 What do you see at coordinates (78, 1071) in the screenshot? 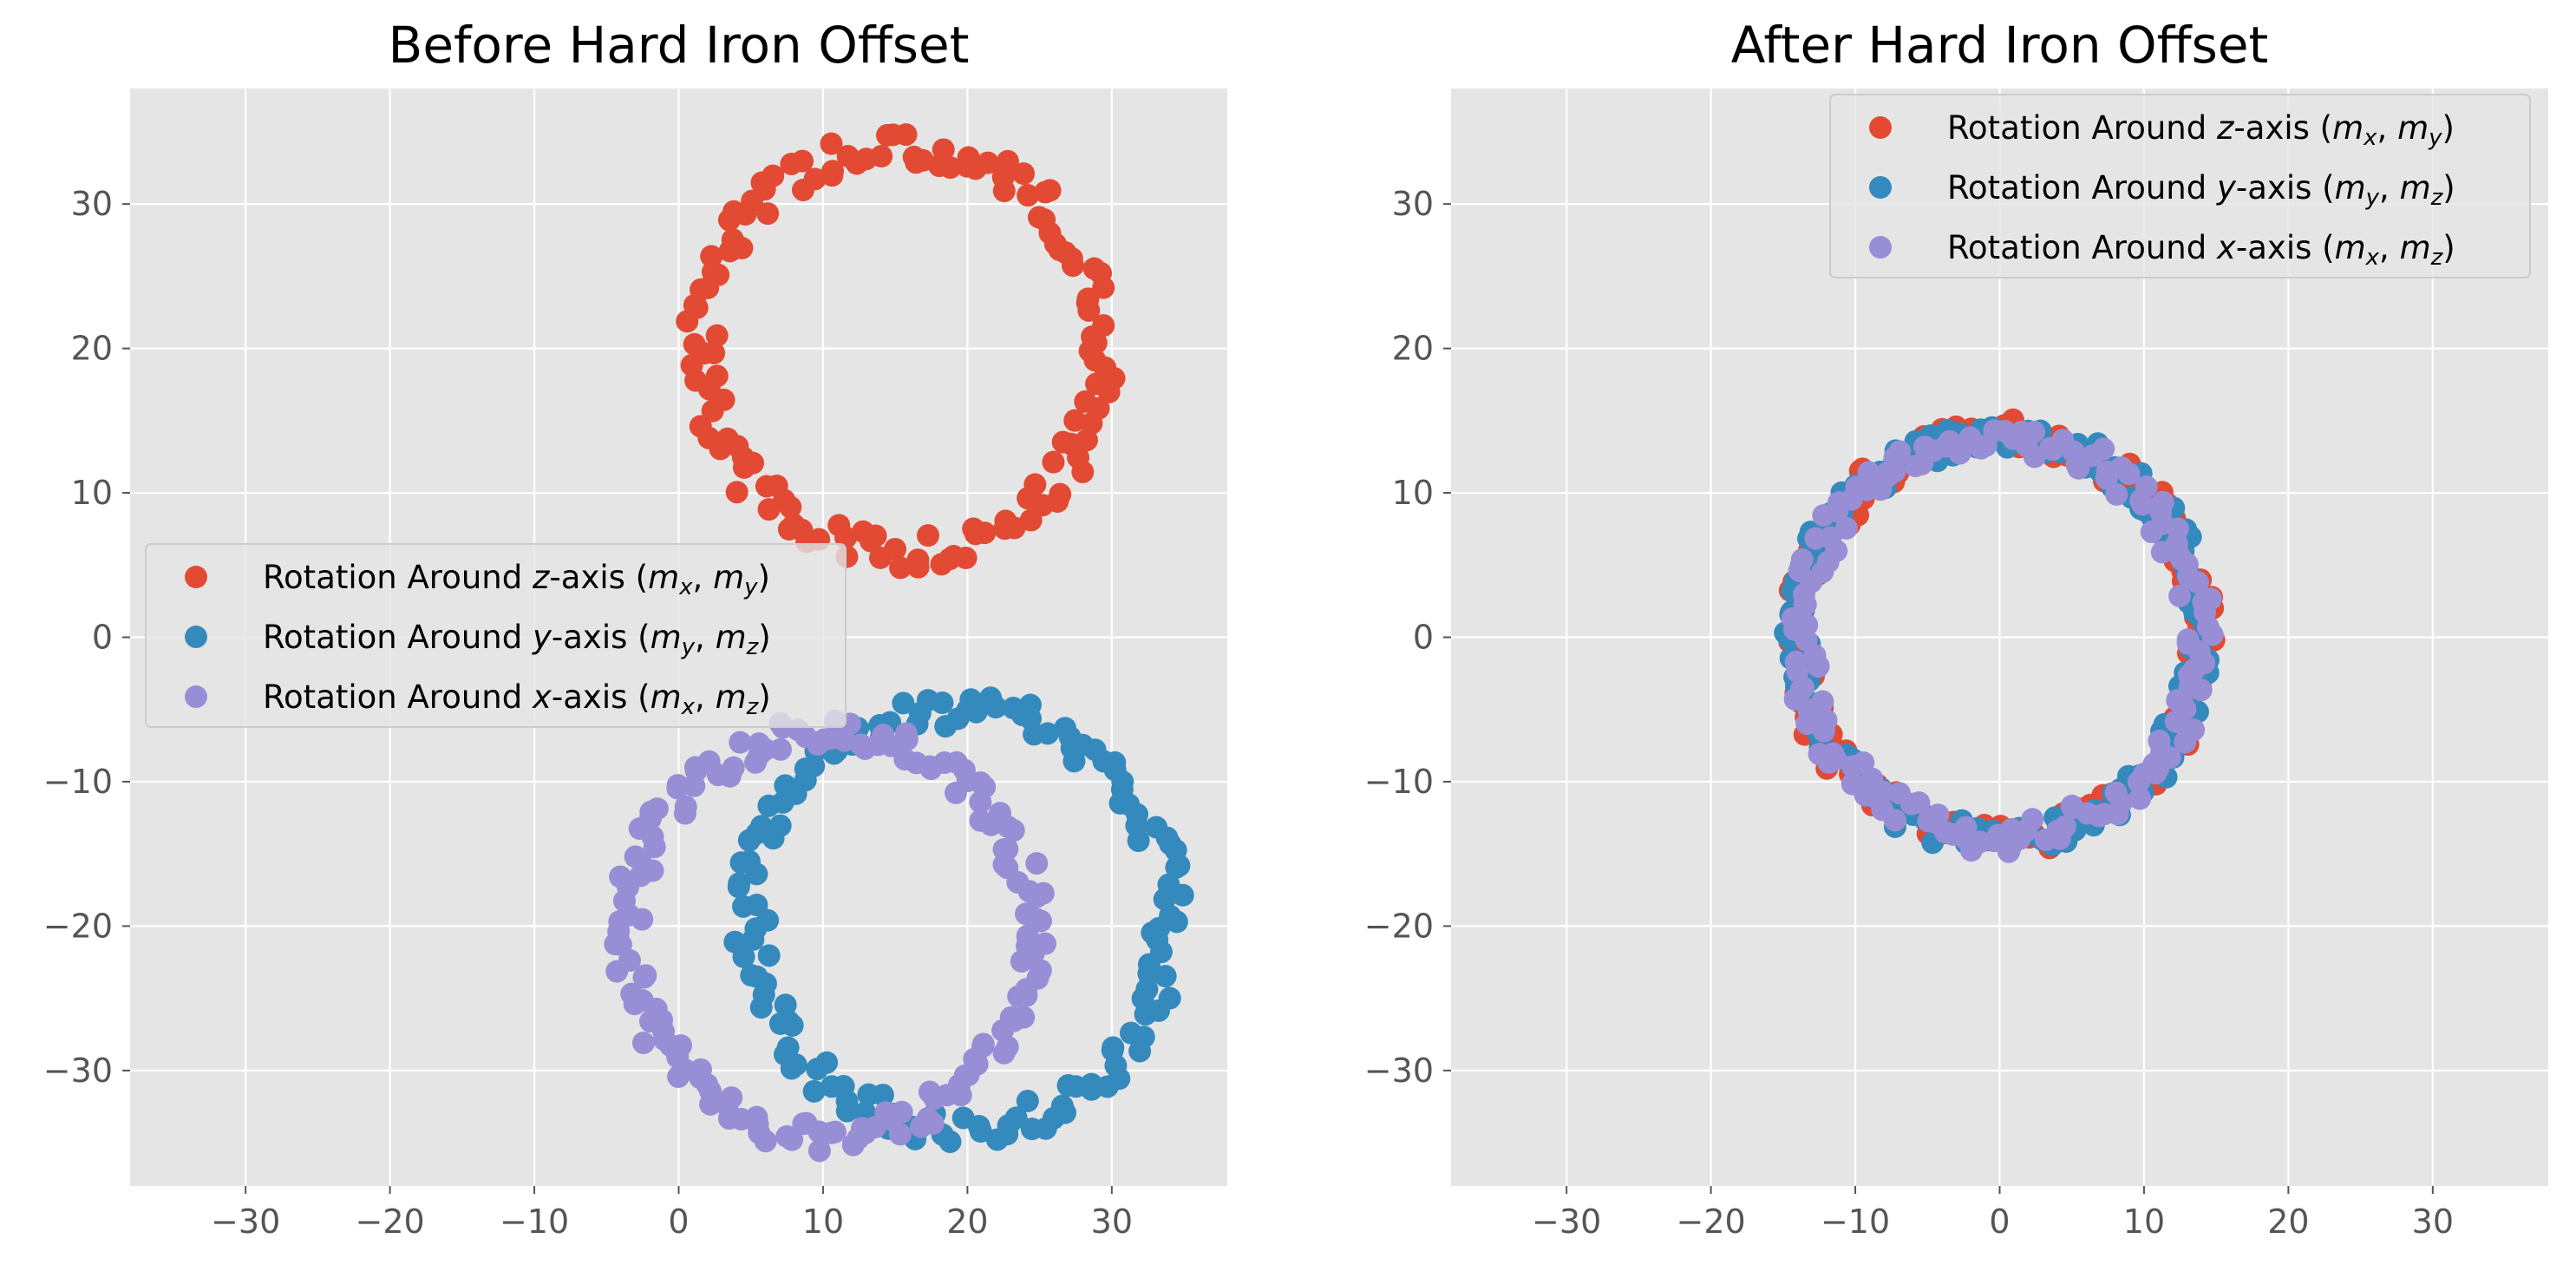
I see `y-tick-label: −30` at bounding box center [78, 1071].